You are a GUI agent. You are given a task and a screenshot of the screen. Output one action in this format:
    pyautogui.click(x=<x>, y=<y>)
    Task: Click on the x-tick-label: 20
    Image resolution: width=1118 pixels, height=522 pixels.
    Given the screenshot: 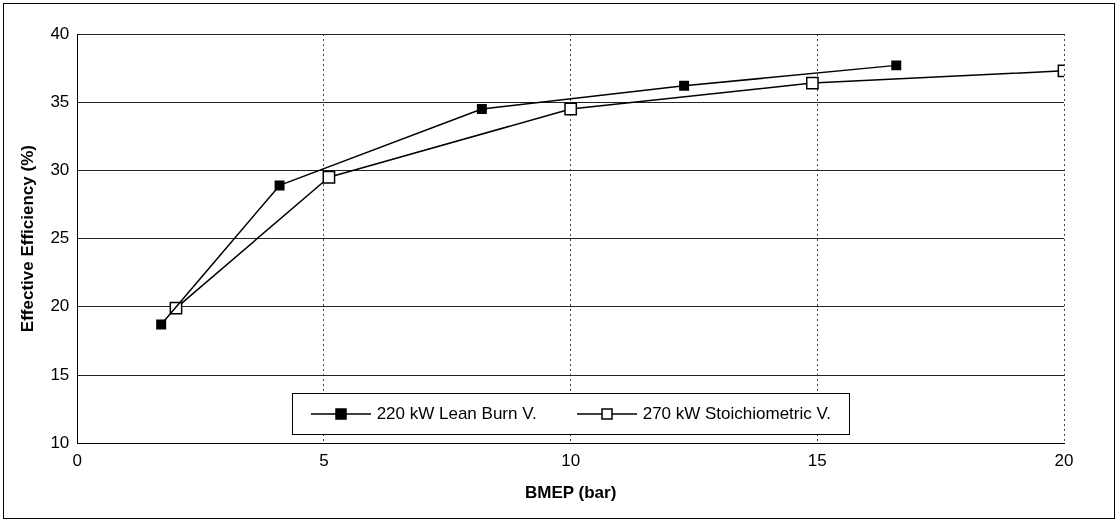 What is the action you would take?
    pyautogui.click(x=1064, y=461)
    